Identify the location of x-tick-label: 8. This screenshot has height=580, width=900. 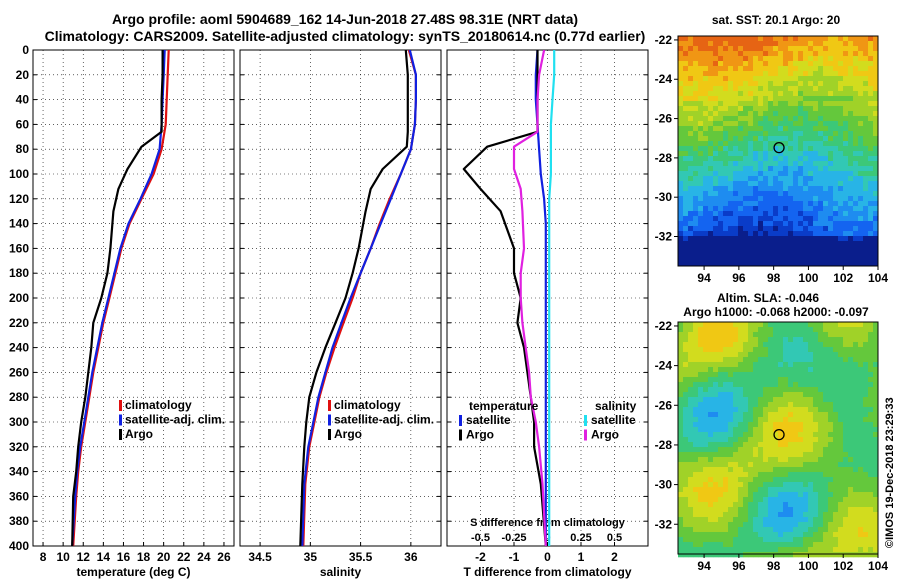
(43, 557).